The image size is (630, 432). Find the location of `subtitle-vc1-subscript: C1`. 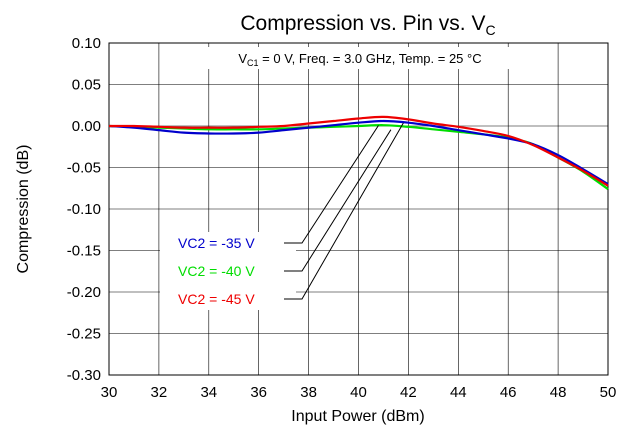

subtitle-vc1-subscript: C1 is located at coordinates (253, 63).